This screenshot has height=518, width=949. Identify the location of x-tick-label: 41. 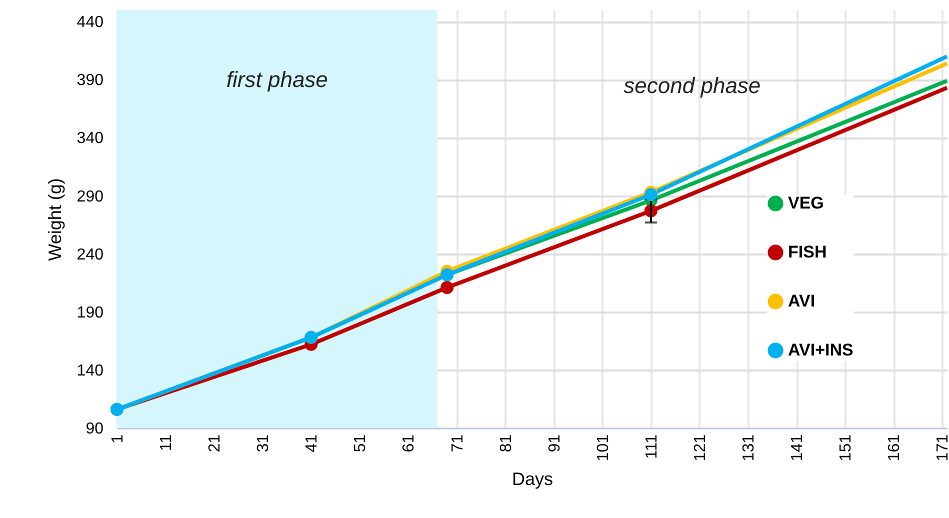
(312, 443).